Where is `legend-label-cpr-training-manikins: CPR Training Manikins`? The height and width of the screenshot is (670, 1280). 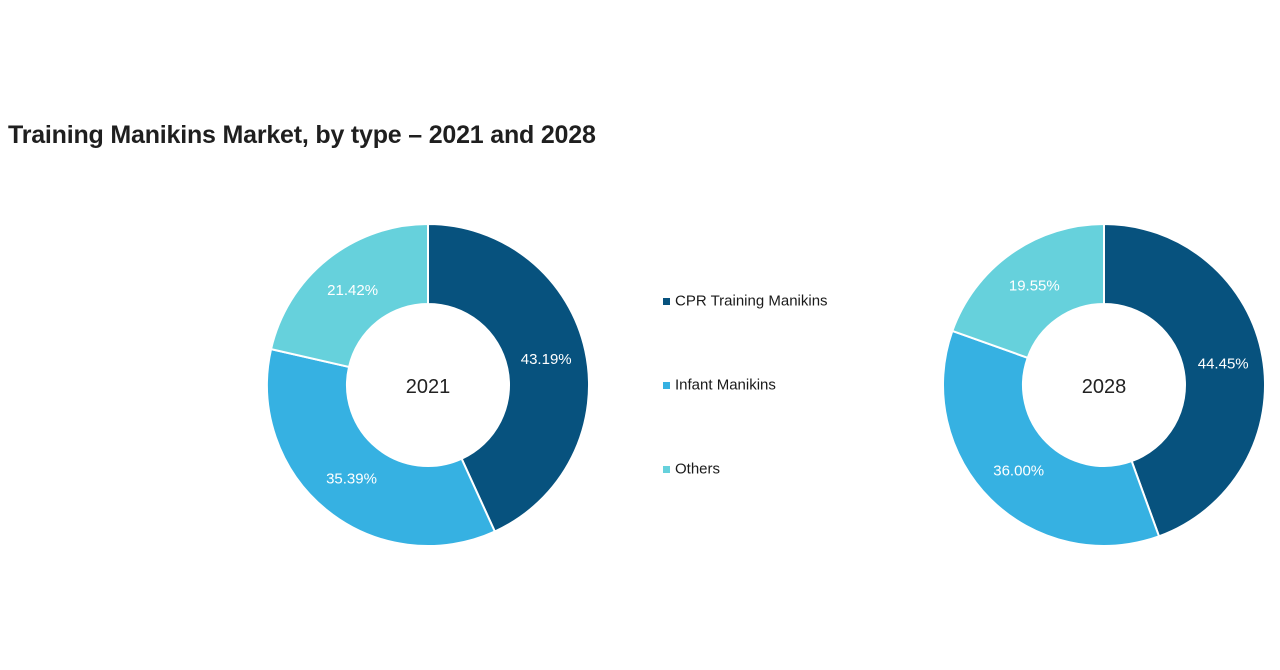 legend-label-cpr-training-manikins: CPR Training Manikins is located at coordinates (751, 301).